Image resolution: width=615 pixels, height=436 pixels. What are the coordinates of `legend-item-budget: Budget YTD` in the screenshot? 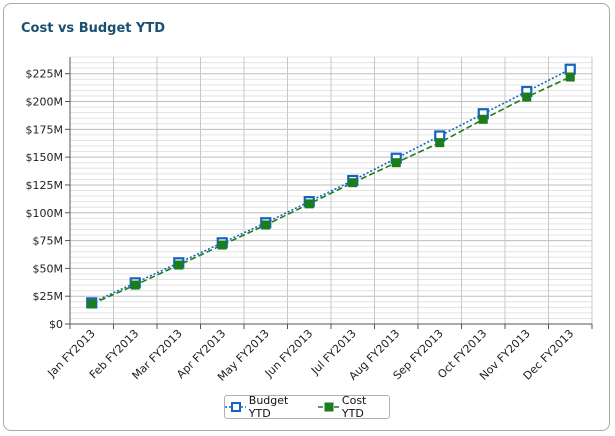 It's located at (267, 407).